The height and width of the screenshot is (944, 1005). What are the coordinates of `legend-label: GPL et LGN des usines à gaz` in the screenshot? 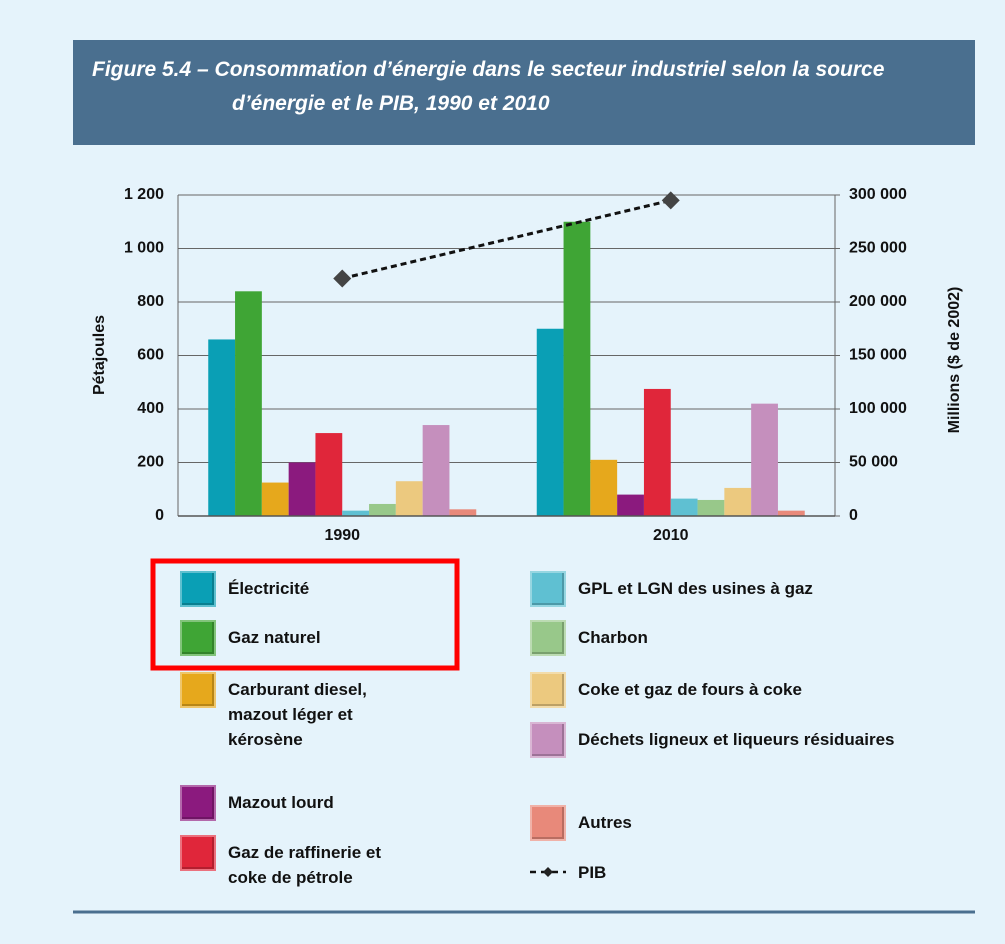 It's located at (695, 588).